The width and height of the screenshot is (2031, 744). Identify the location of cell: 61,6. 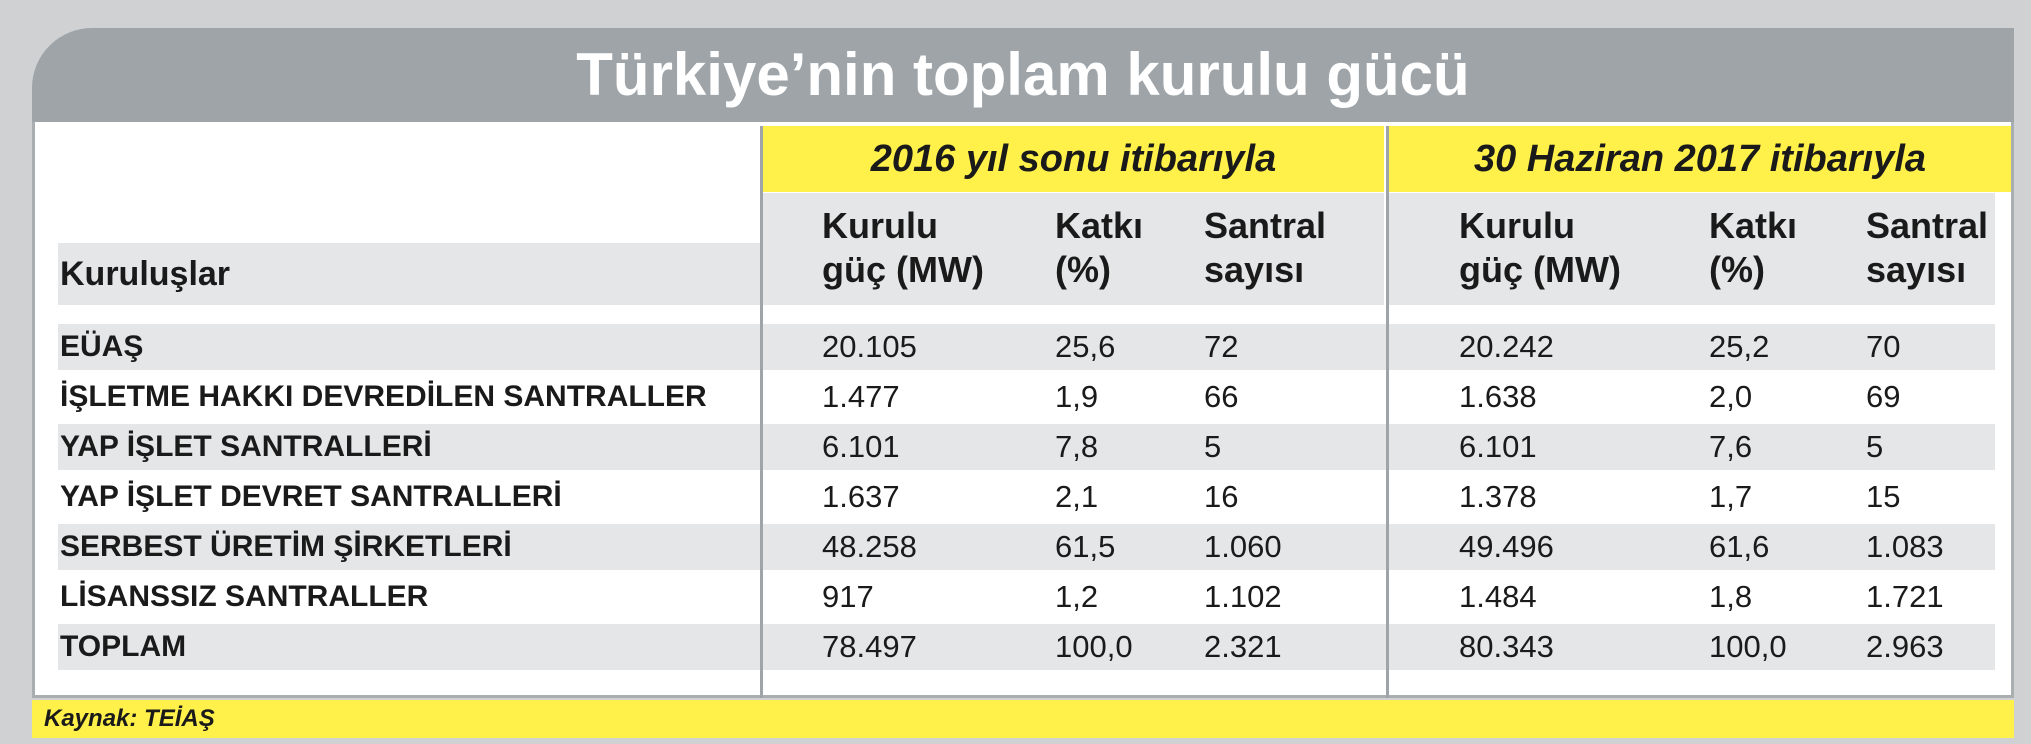
(1739, 546).